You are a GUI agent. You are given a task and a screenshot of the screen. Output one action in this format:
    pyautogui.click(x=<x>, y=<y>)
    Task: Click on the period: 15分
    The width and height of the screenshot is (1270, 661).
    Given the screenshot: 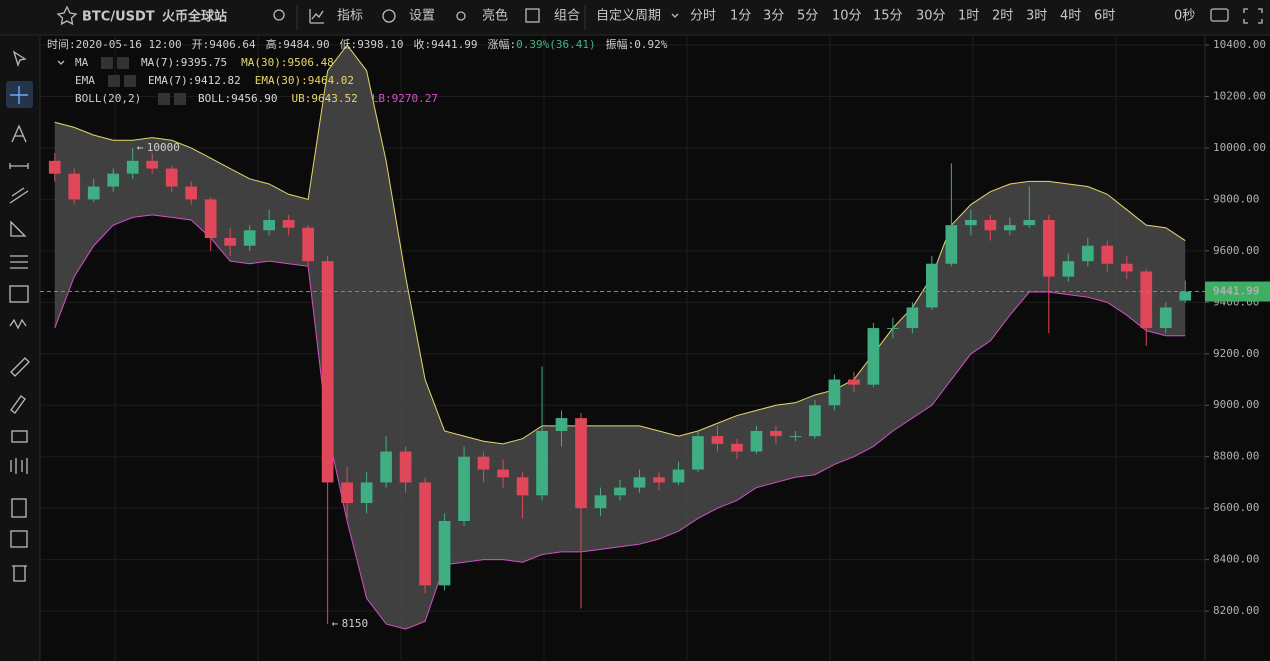 What is the action you would take?
    pyautogui.click(x=888, y=16)
    